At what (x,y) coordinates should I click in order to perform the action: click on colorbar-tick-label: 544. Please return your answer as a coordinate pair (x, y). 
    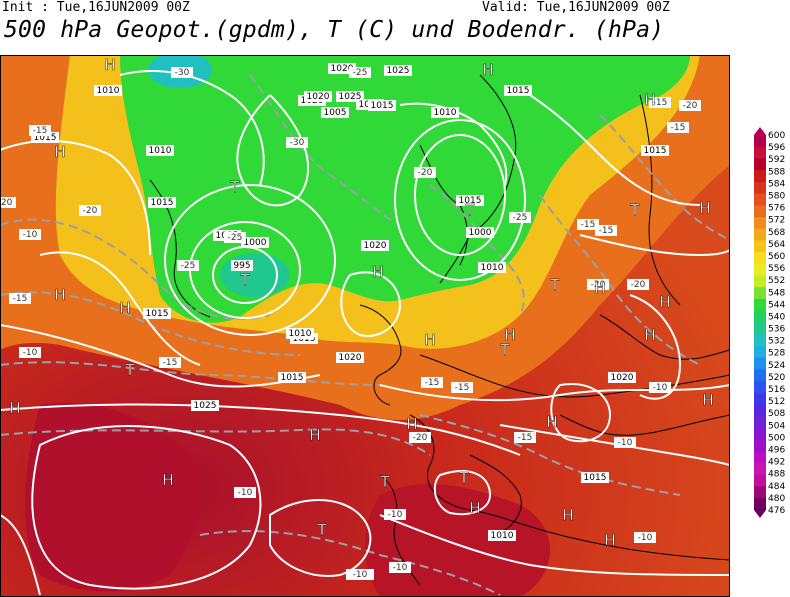
    Looking at the image, I should click on (776, 305).